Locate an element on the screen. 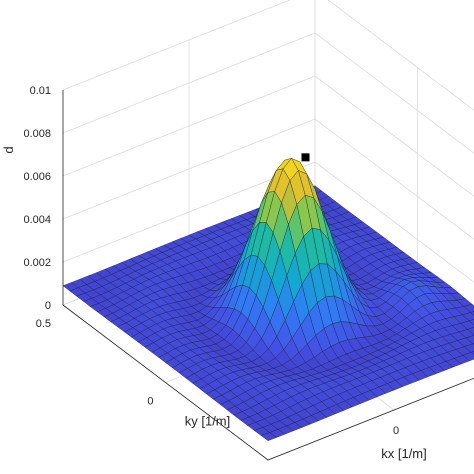 The width and height of the screenshot is (474, 474). z-tick-label: 0.01 is located at coordinates (40, 91).